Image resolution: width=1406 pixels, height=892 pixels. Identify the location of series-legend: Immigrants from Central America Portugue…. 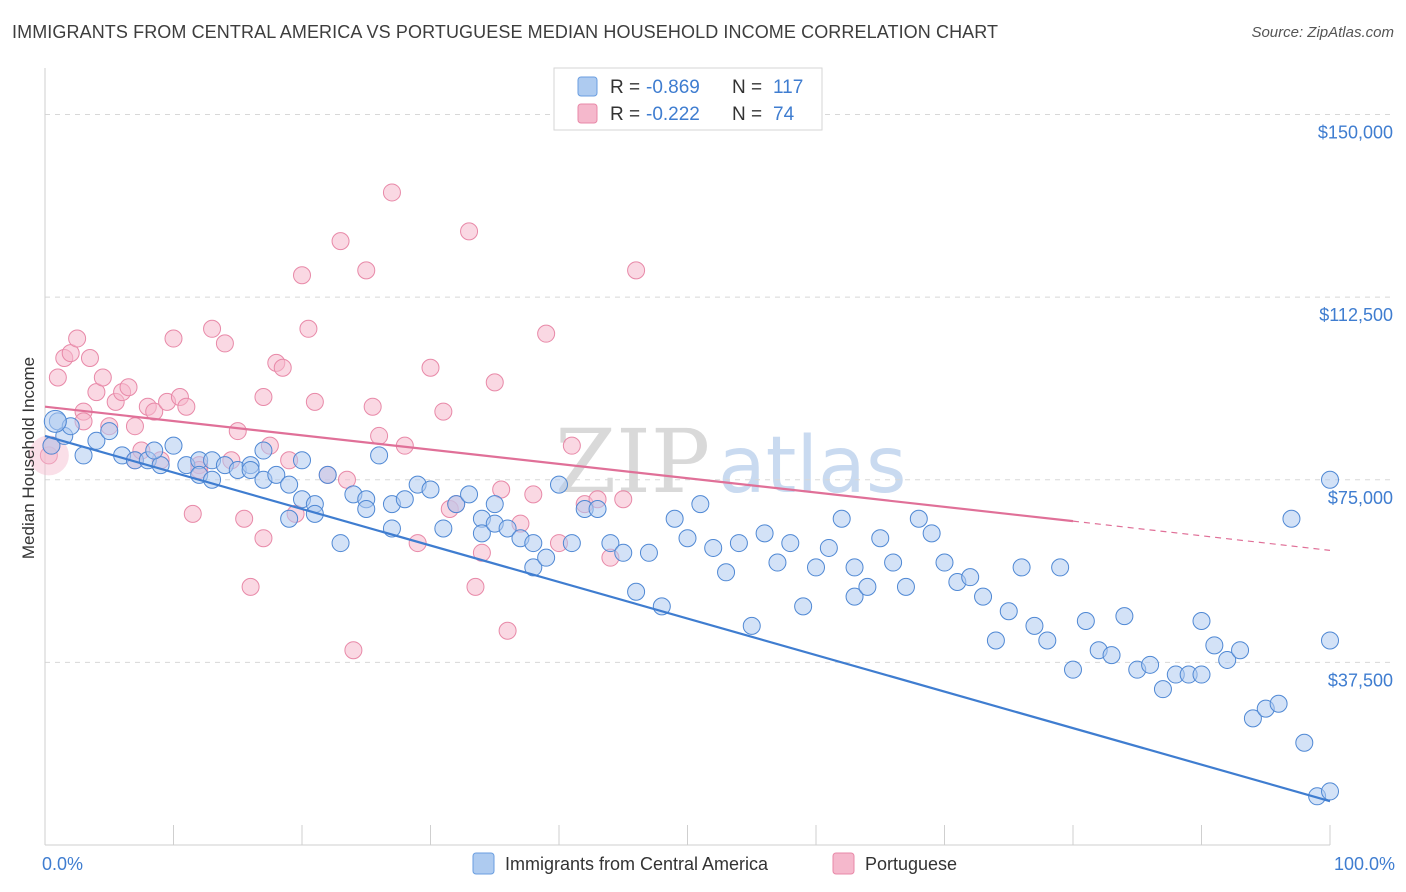
(714, 863).